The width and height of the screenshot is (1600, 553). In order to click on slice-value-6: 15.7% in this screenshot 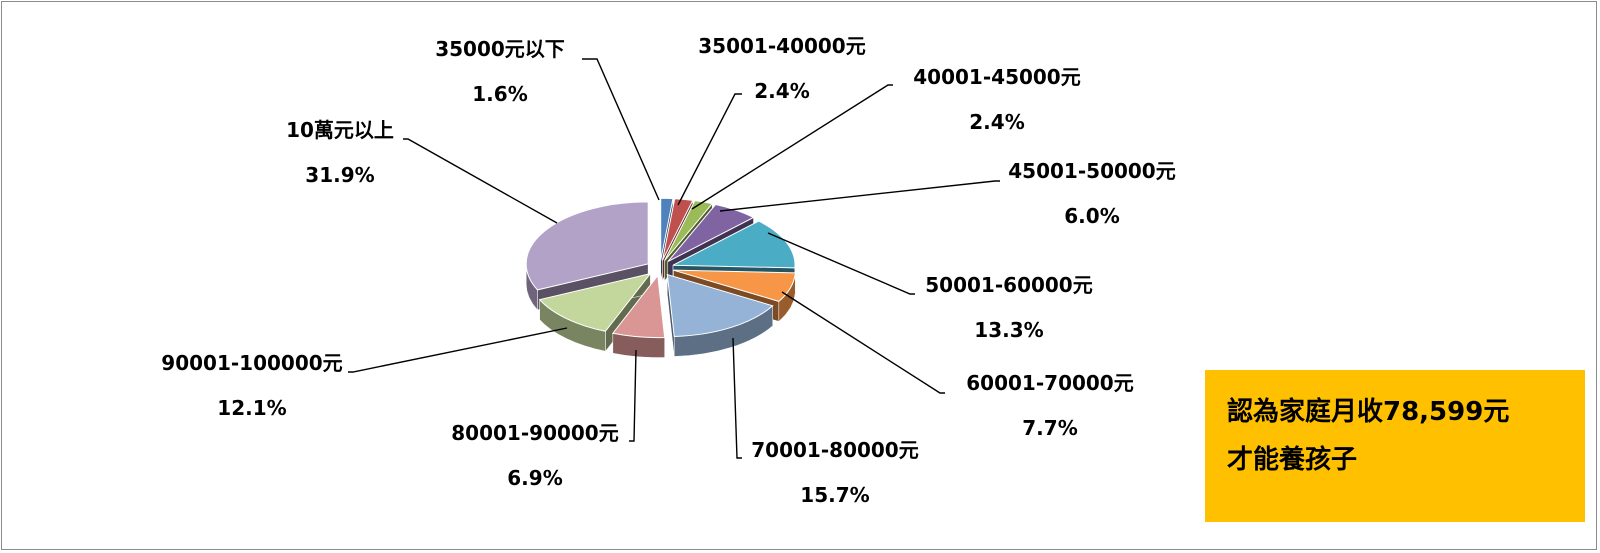, I will do `click(834, 495)`.